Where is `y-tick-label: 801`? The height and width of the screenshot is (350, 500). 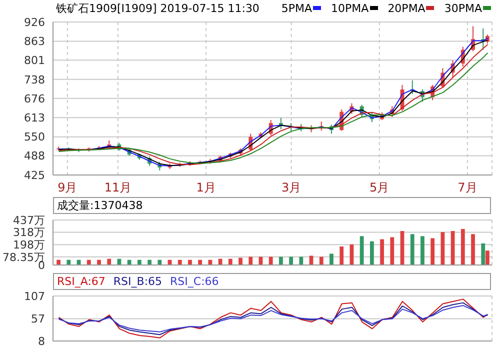 y-tick-label: 801 is located at coordinates (34, 61).